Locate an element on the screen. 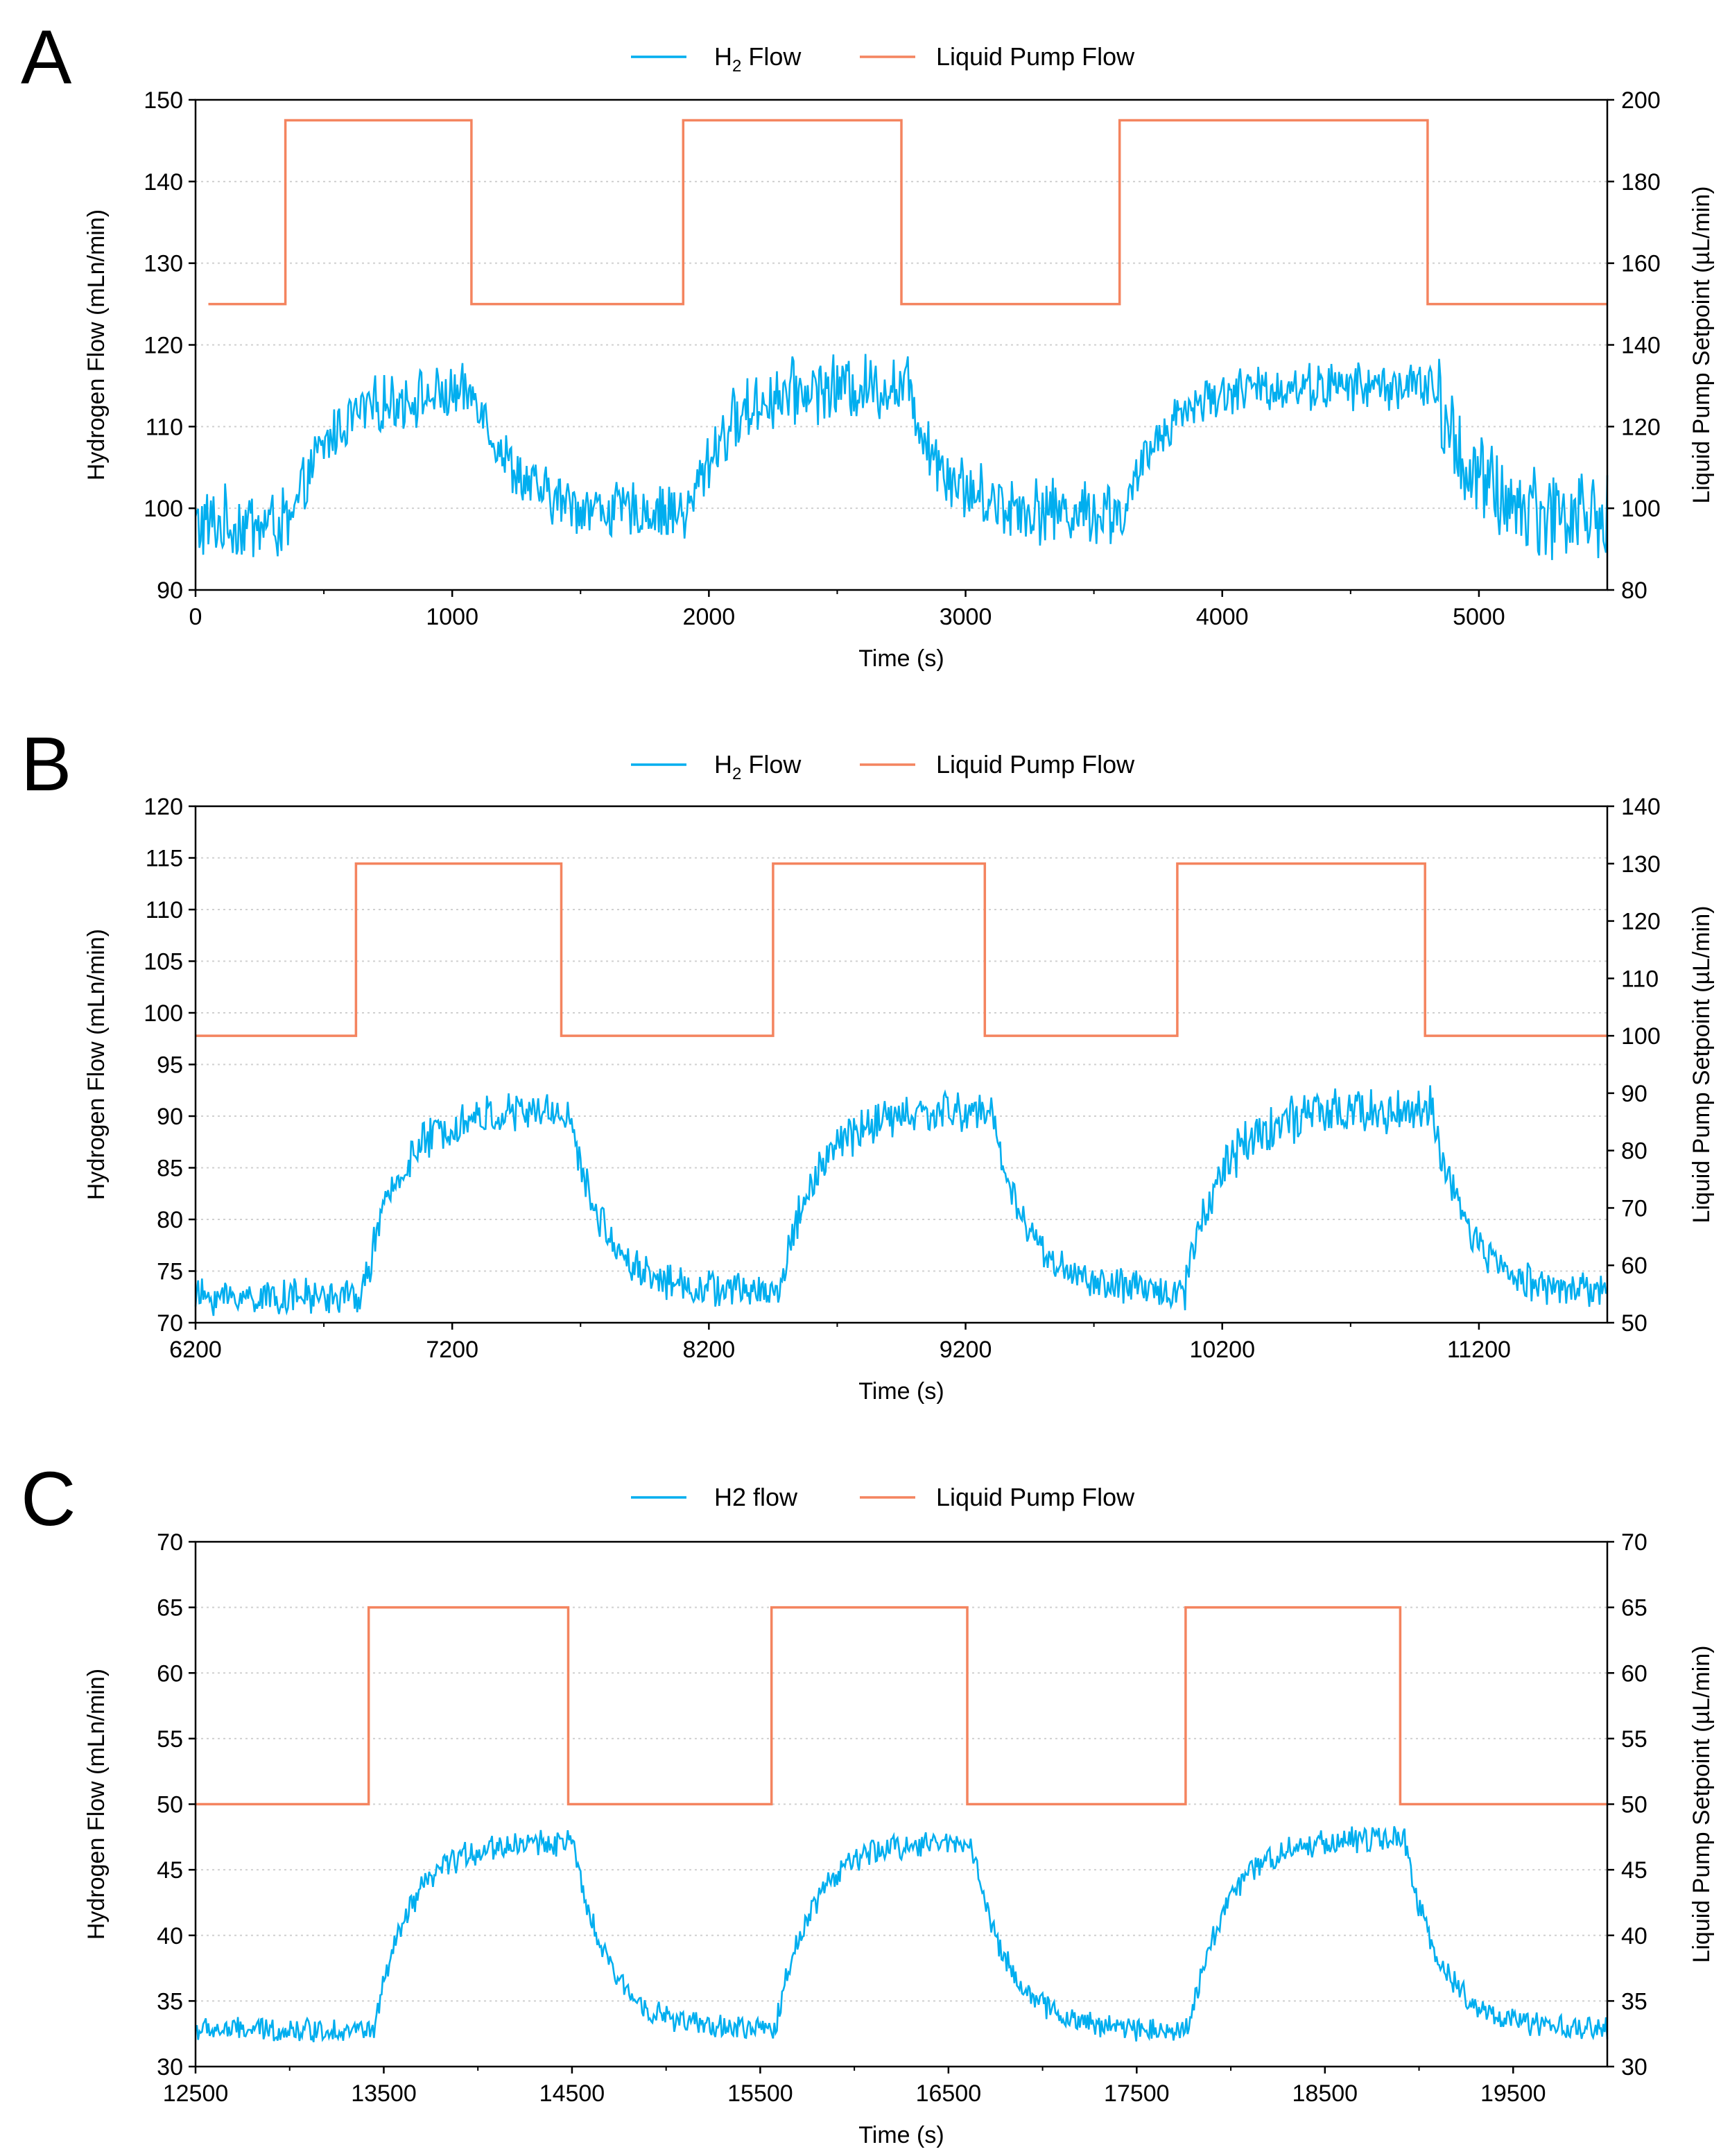  y-tick-label: 115 is located at coordinates (164, 859).